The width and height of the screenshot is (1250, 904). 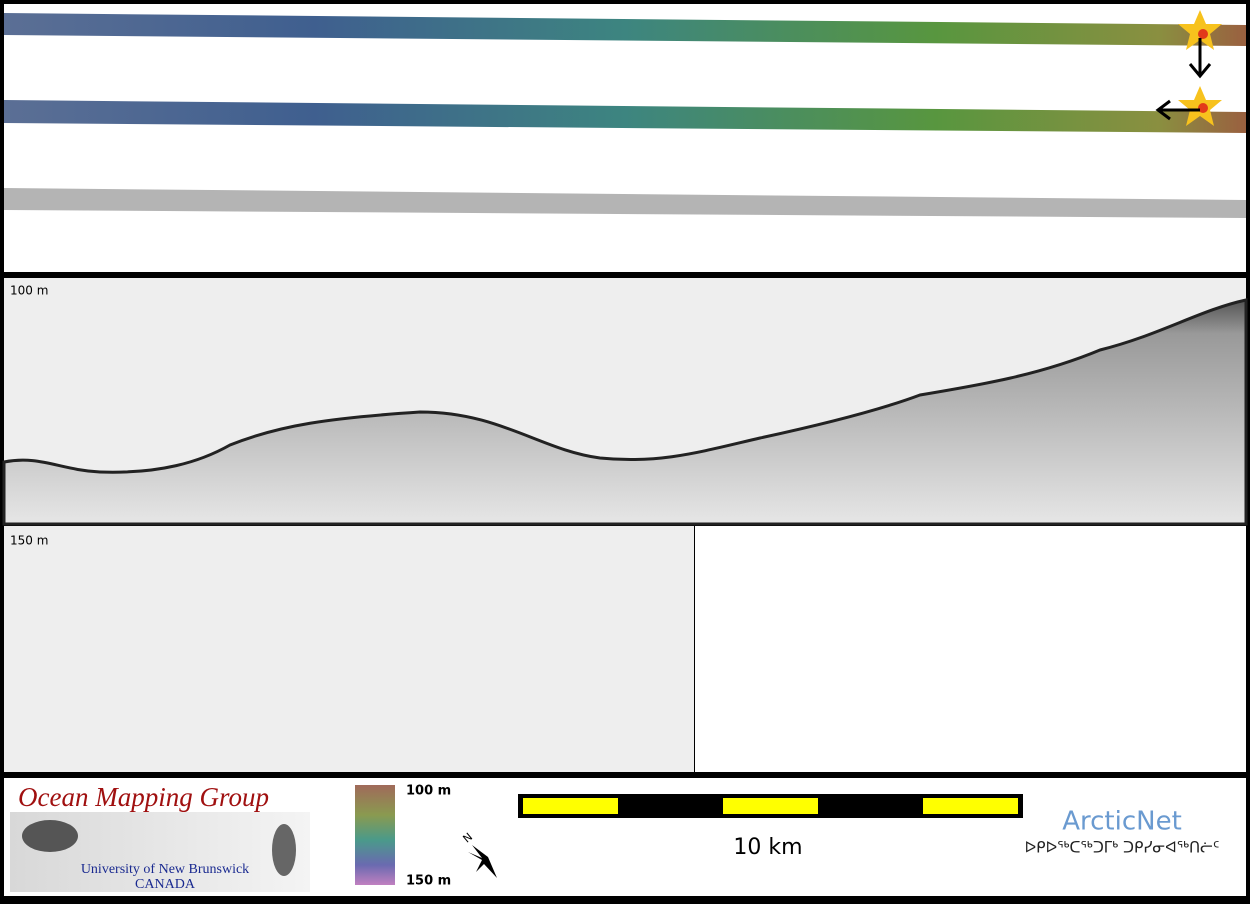 What do you see at coordinates (428, 881) in the screenshot?
I see `legend-label: 150 m` at bounding box center [428, 881].